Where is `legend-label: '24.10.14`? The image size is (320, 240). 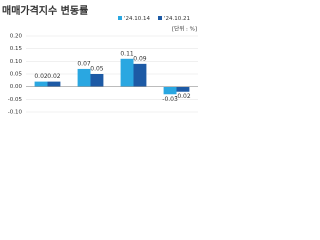 legend-label: '24.10.14 is located at coordinates (137, 19).